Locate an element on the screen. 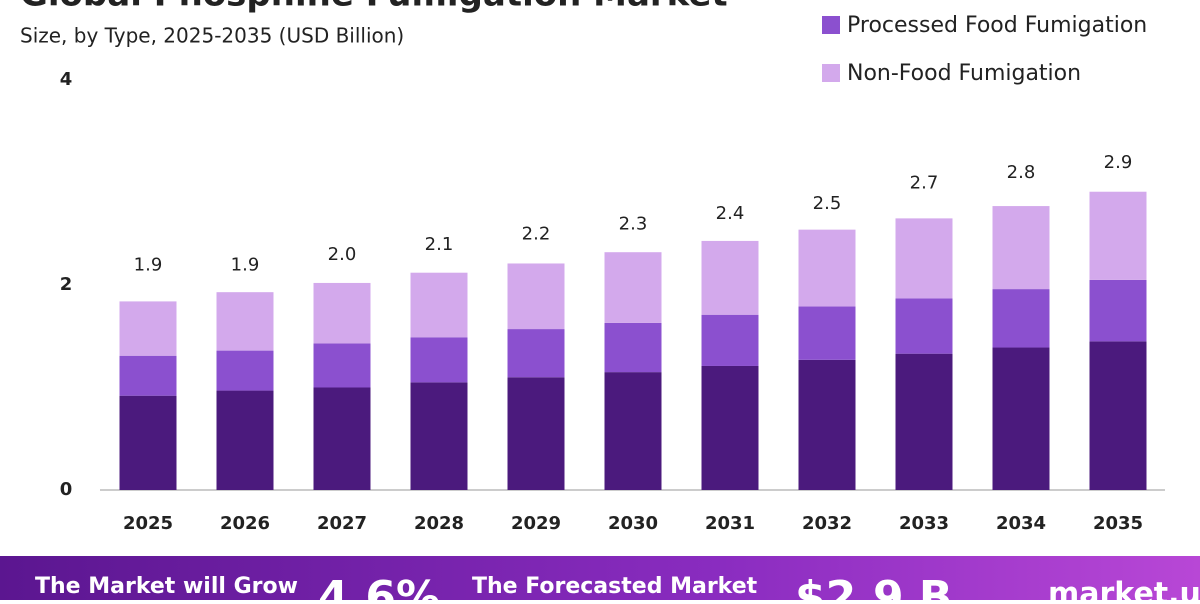 The image size is (1200, 604). x-tick-label: 2028 is located at coordinates (439, 523).